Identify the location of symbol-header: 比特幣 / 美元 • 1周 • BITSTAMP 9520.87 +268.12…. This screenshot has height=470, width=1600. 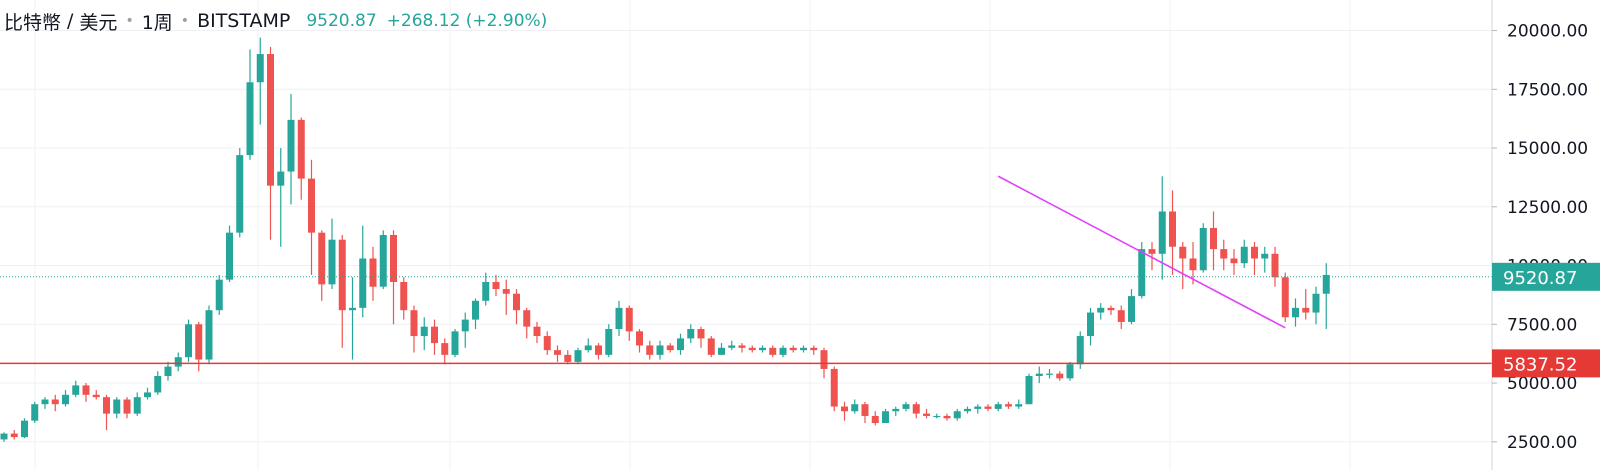
(275, 21).